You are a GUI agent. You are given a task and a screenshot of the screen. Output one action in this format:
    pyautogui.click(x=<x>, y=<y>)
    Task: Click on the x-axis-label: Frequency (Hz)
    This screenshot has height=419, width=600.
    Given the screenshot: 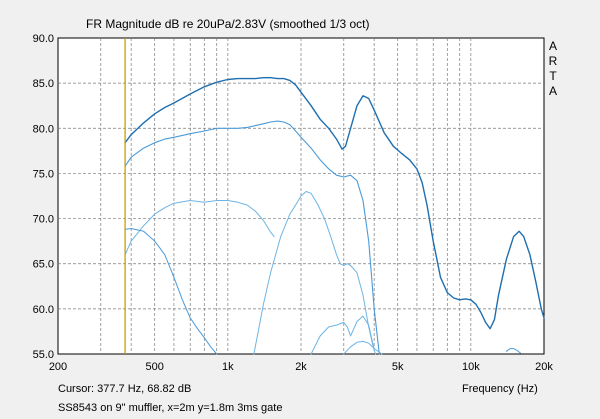 What is the action you would take?
    pyautogui.click(x=500, y=389)
    